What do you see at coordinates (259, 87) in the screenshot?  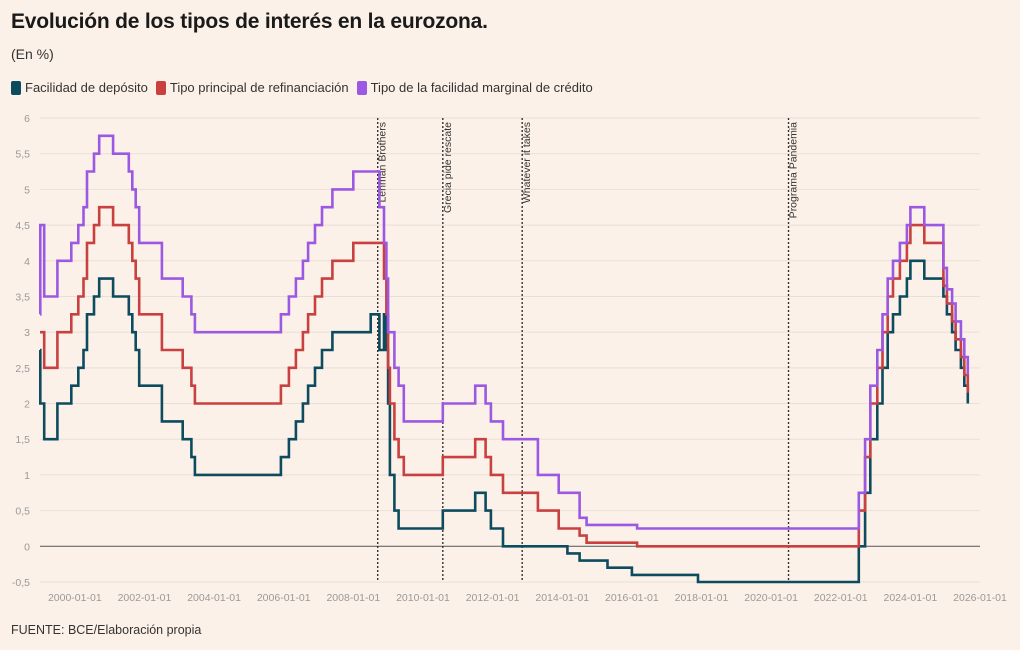 I see `legend-label-refinanciacion: Tipo principal de refinanciación` at bounding box center [259, 87].